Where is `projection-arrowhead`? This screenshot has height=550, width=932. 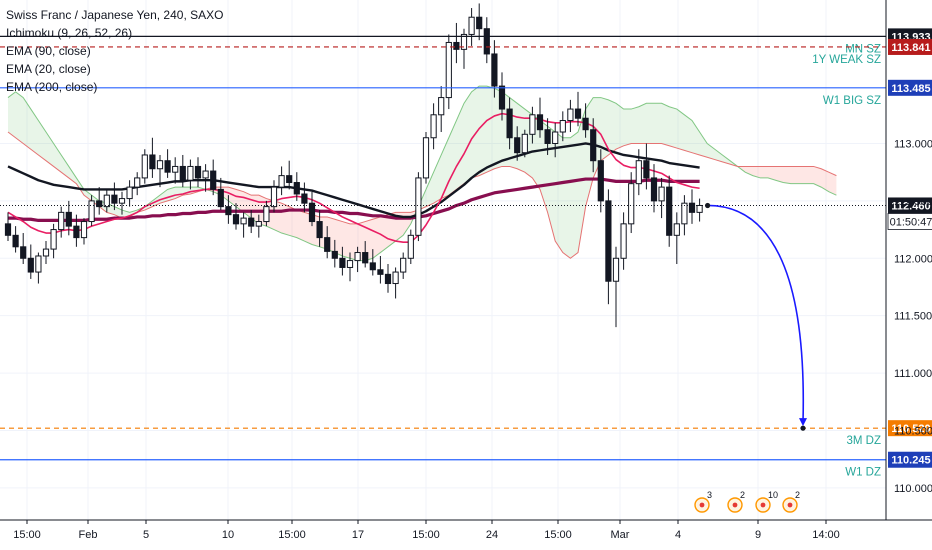 projection-arrowhead is located at coordinates (803, 422).